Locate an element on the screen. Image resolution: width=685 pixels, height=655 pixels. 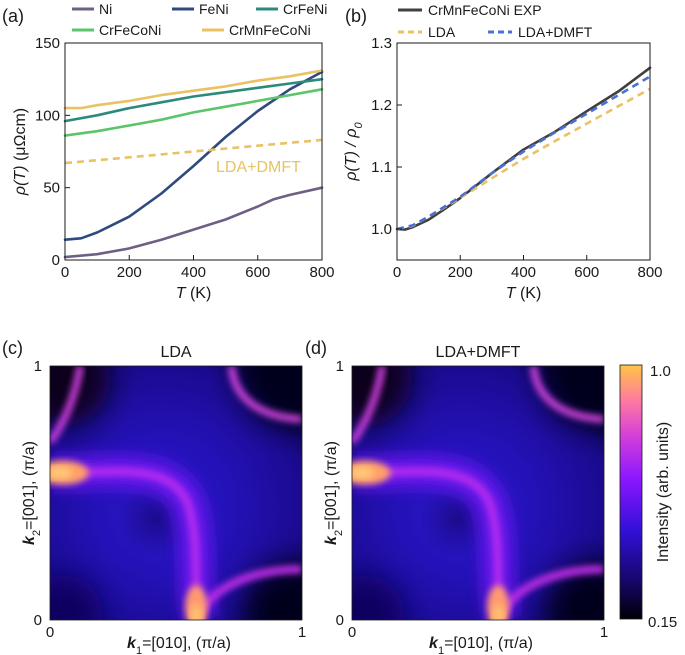
colorbar-max-label: 1.0 is located at coordinates (660, 371).